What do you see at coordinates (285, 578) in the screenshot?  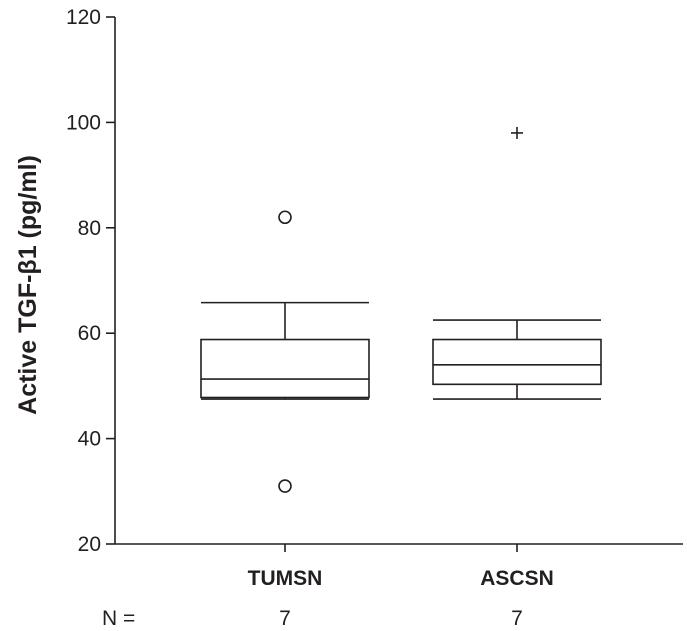 I see `x-category-label: TUMSN` at bounding box center [285, 578].